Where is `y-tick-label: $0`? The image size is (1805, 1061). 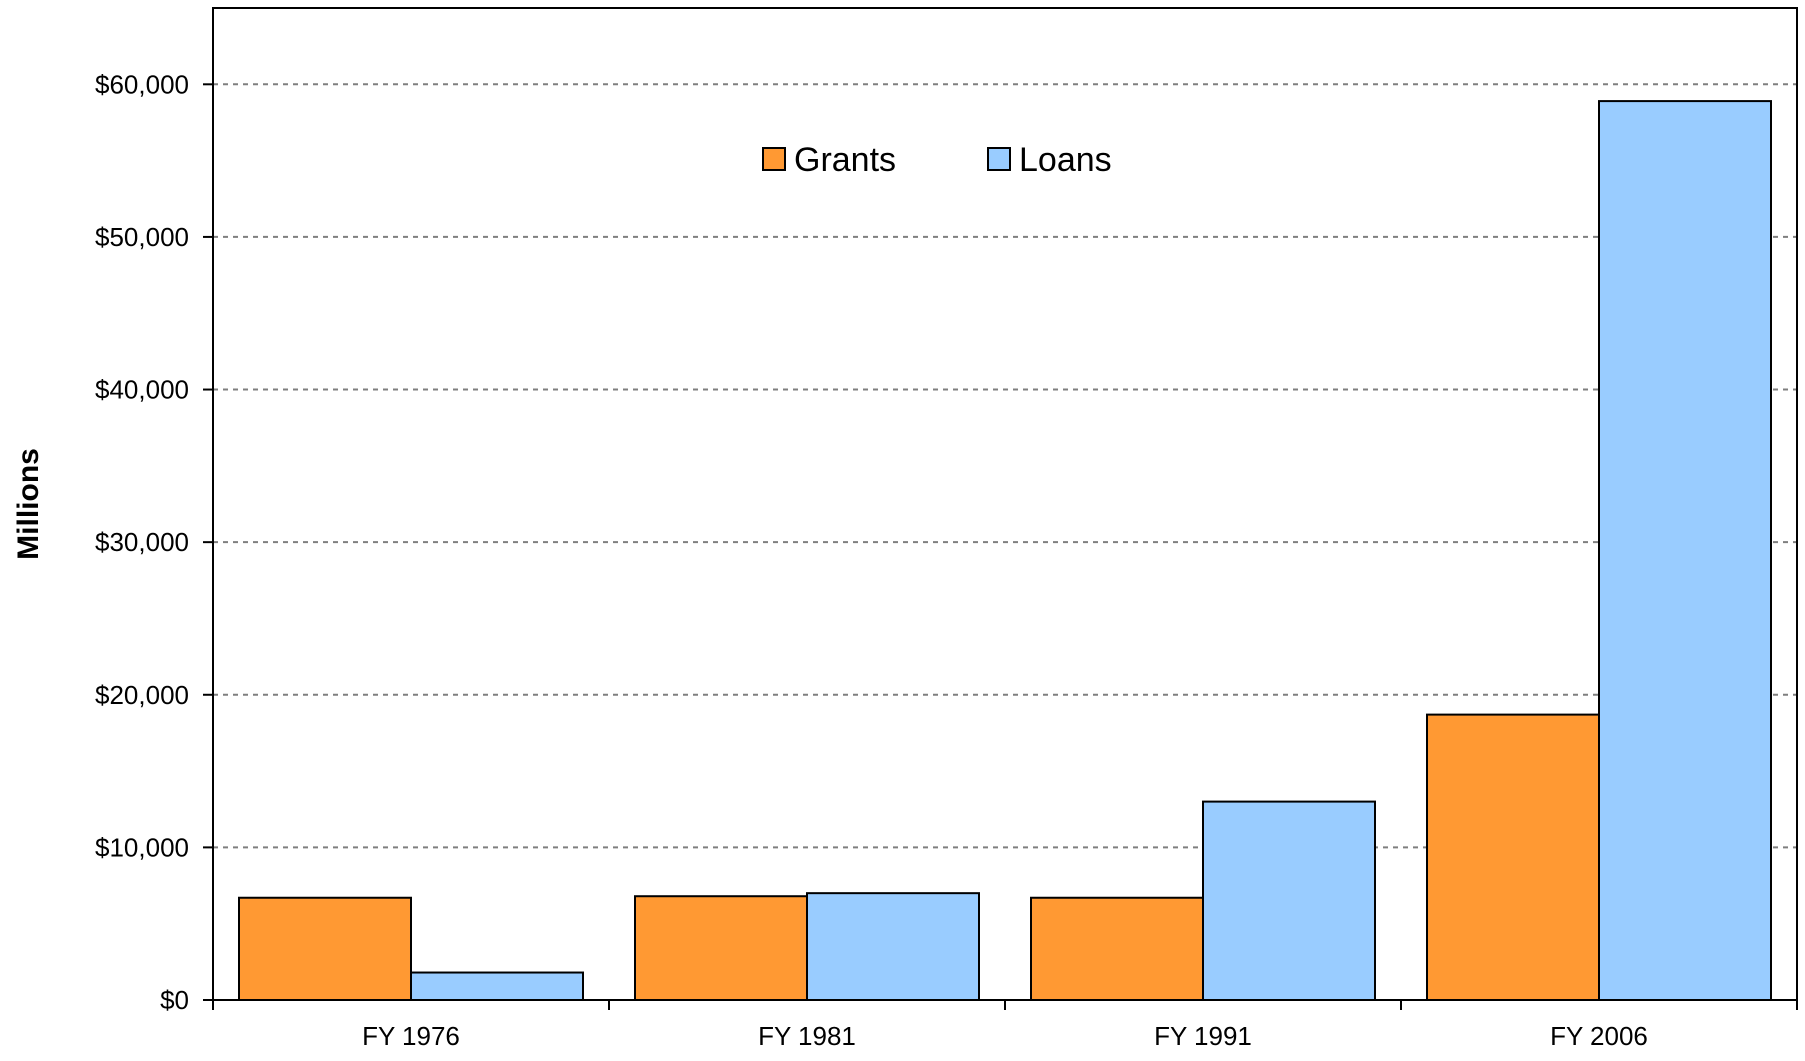 y-tick-label: $0 is located at coordinates (174, 1000).